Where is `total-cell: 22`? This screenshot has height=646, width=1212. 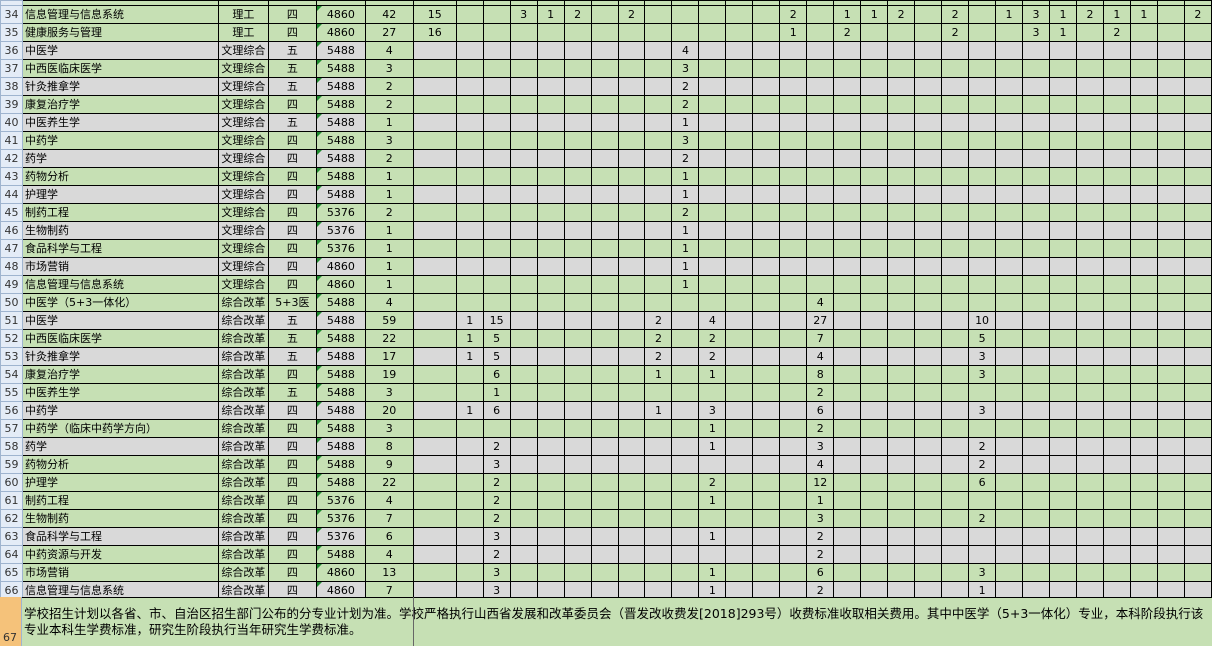 total-cell: 22 is located at coordinates (389, 338).